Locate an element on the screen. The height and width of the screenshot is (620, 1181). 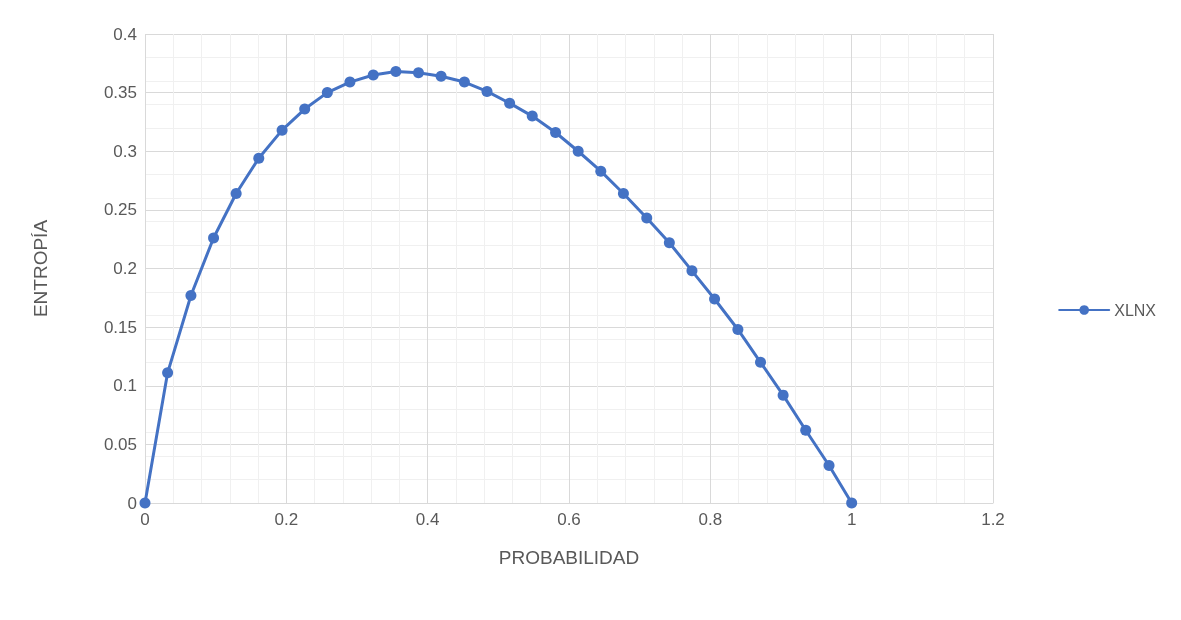
y-tick-label: 0.1 is located at coordinates (125, 386).